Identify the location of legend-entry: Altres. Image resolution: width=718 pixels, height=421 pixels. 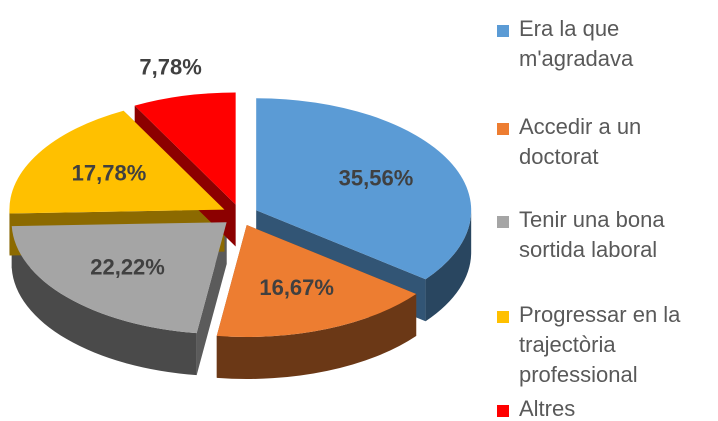
(604, 407).